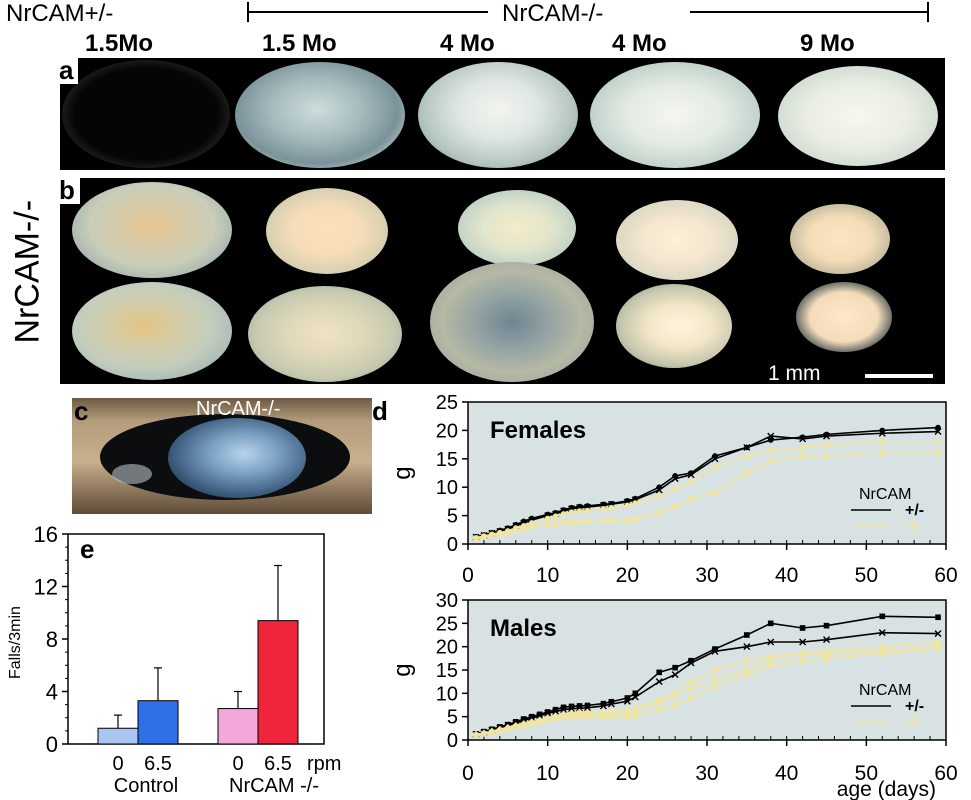 The width and height of the screenshot is (971, 800). What do you see at coordinates (885, 494) in the screenshot?
I see `females-legend-title: NrCAM` at bounding box center [885, 494].